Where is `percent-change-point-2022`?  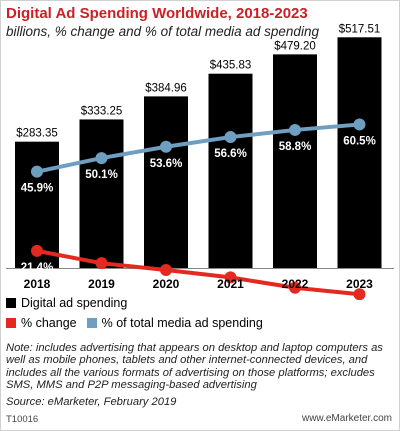
percent-change-point-2022 is located at coordinates (295, 287).